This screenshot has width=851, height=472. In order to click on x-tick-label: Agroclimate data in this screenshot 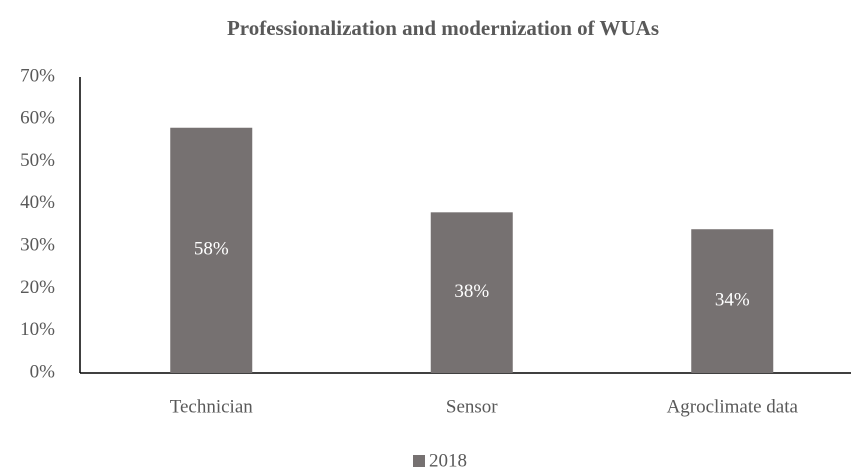, I will do `click(733, 406)`.